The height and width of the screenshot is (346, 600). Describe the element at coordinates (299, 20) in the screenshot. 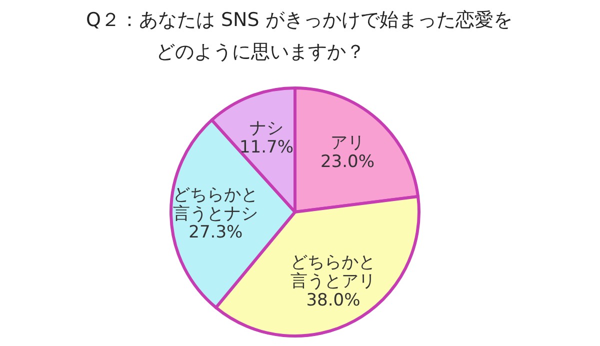

I see `chart-title: Q２：あなたは SNS がきっかけで始まった恋愛を` at that location.